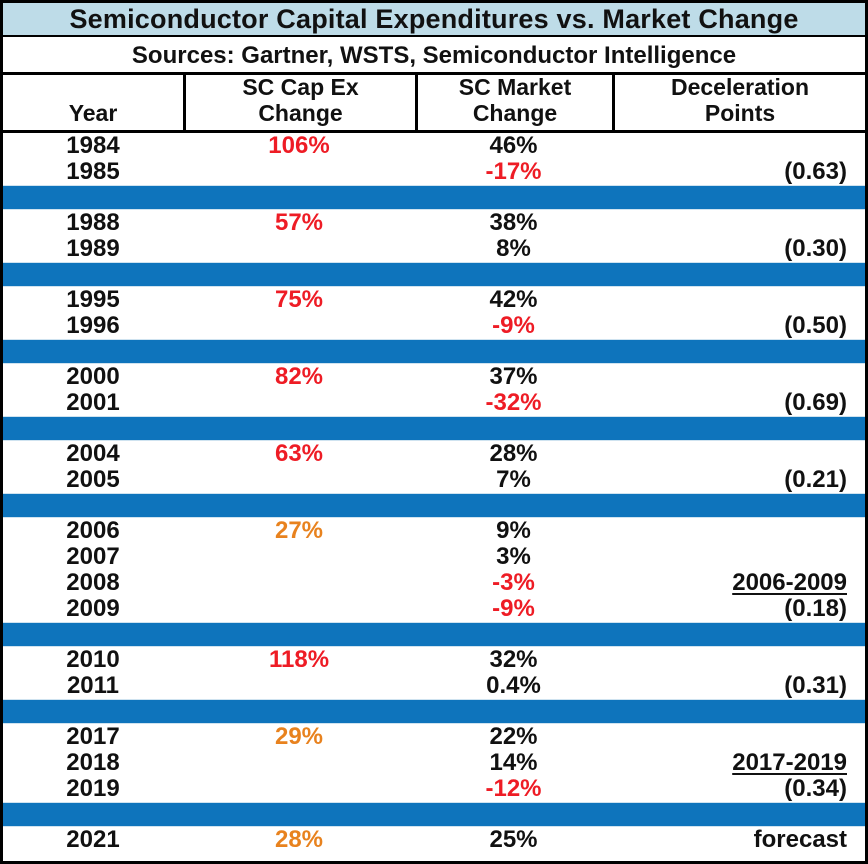  Describe the element at coordinates (93, 556) in the screenshot. I see `year-cell: 2007` at that location.